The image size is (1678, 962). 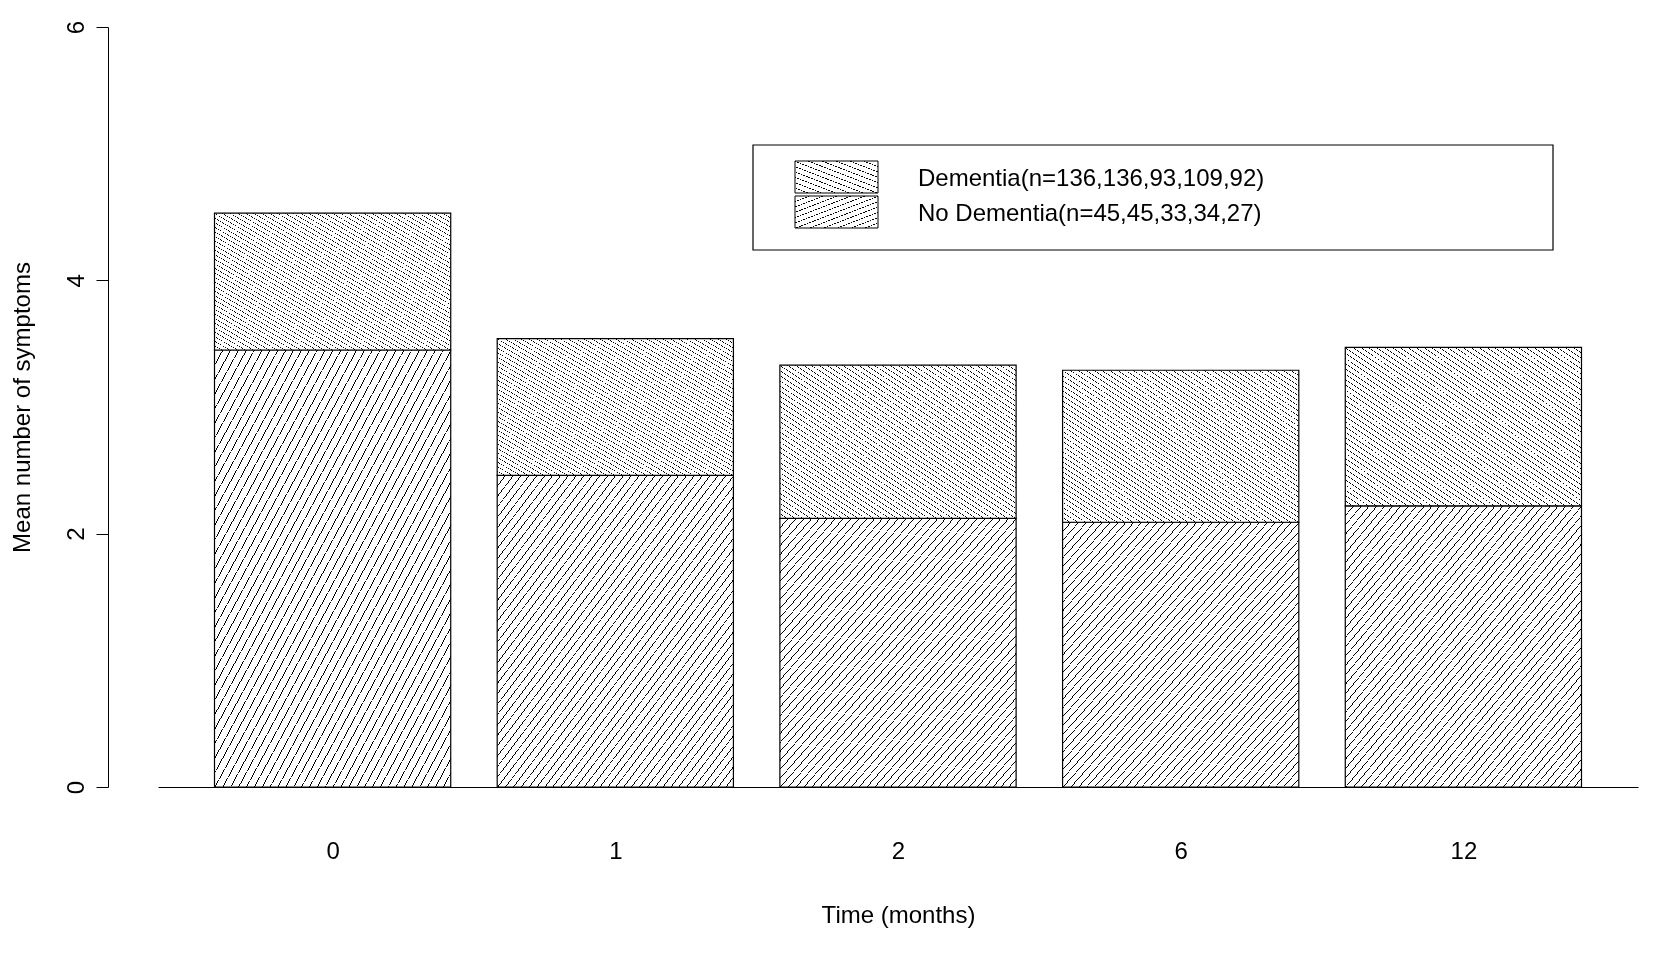 I want to click on x-tick-label: 6, so click(x=1181, y=850).